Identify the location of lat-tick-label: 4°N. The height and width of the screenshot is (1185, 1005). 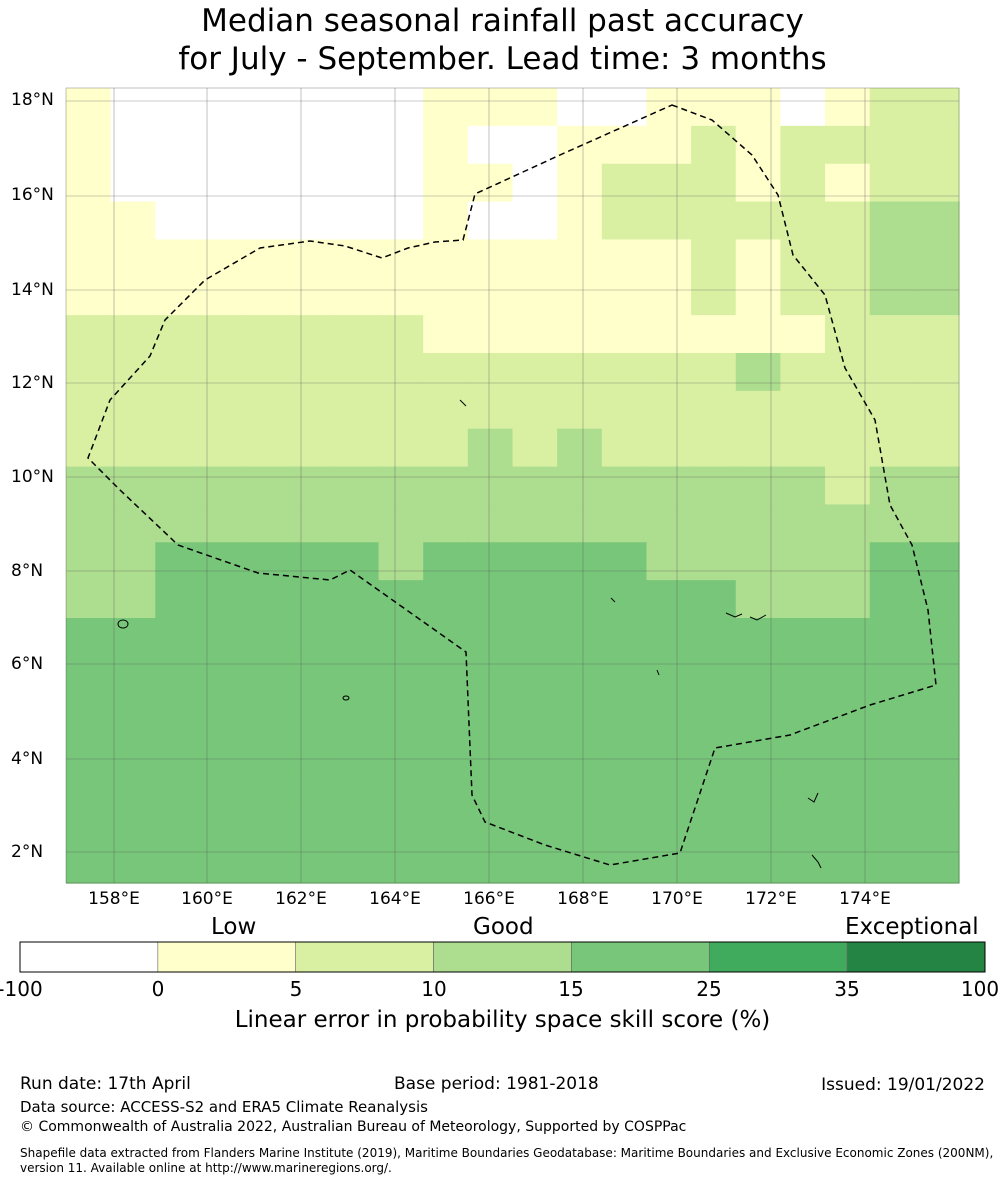
(27, 759).